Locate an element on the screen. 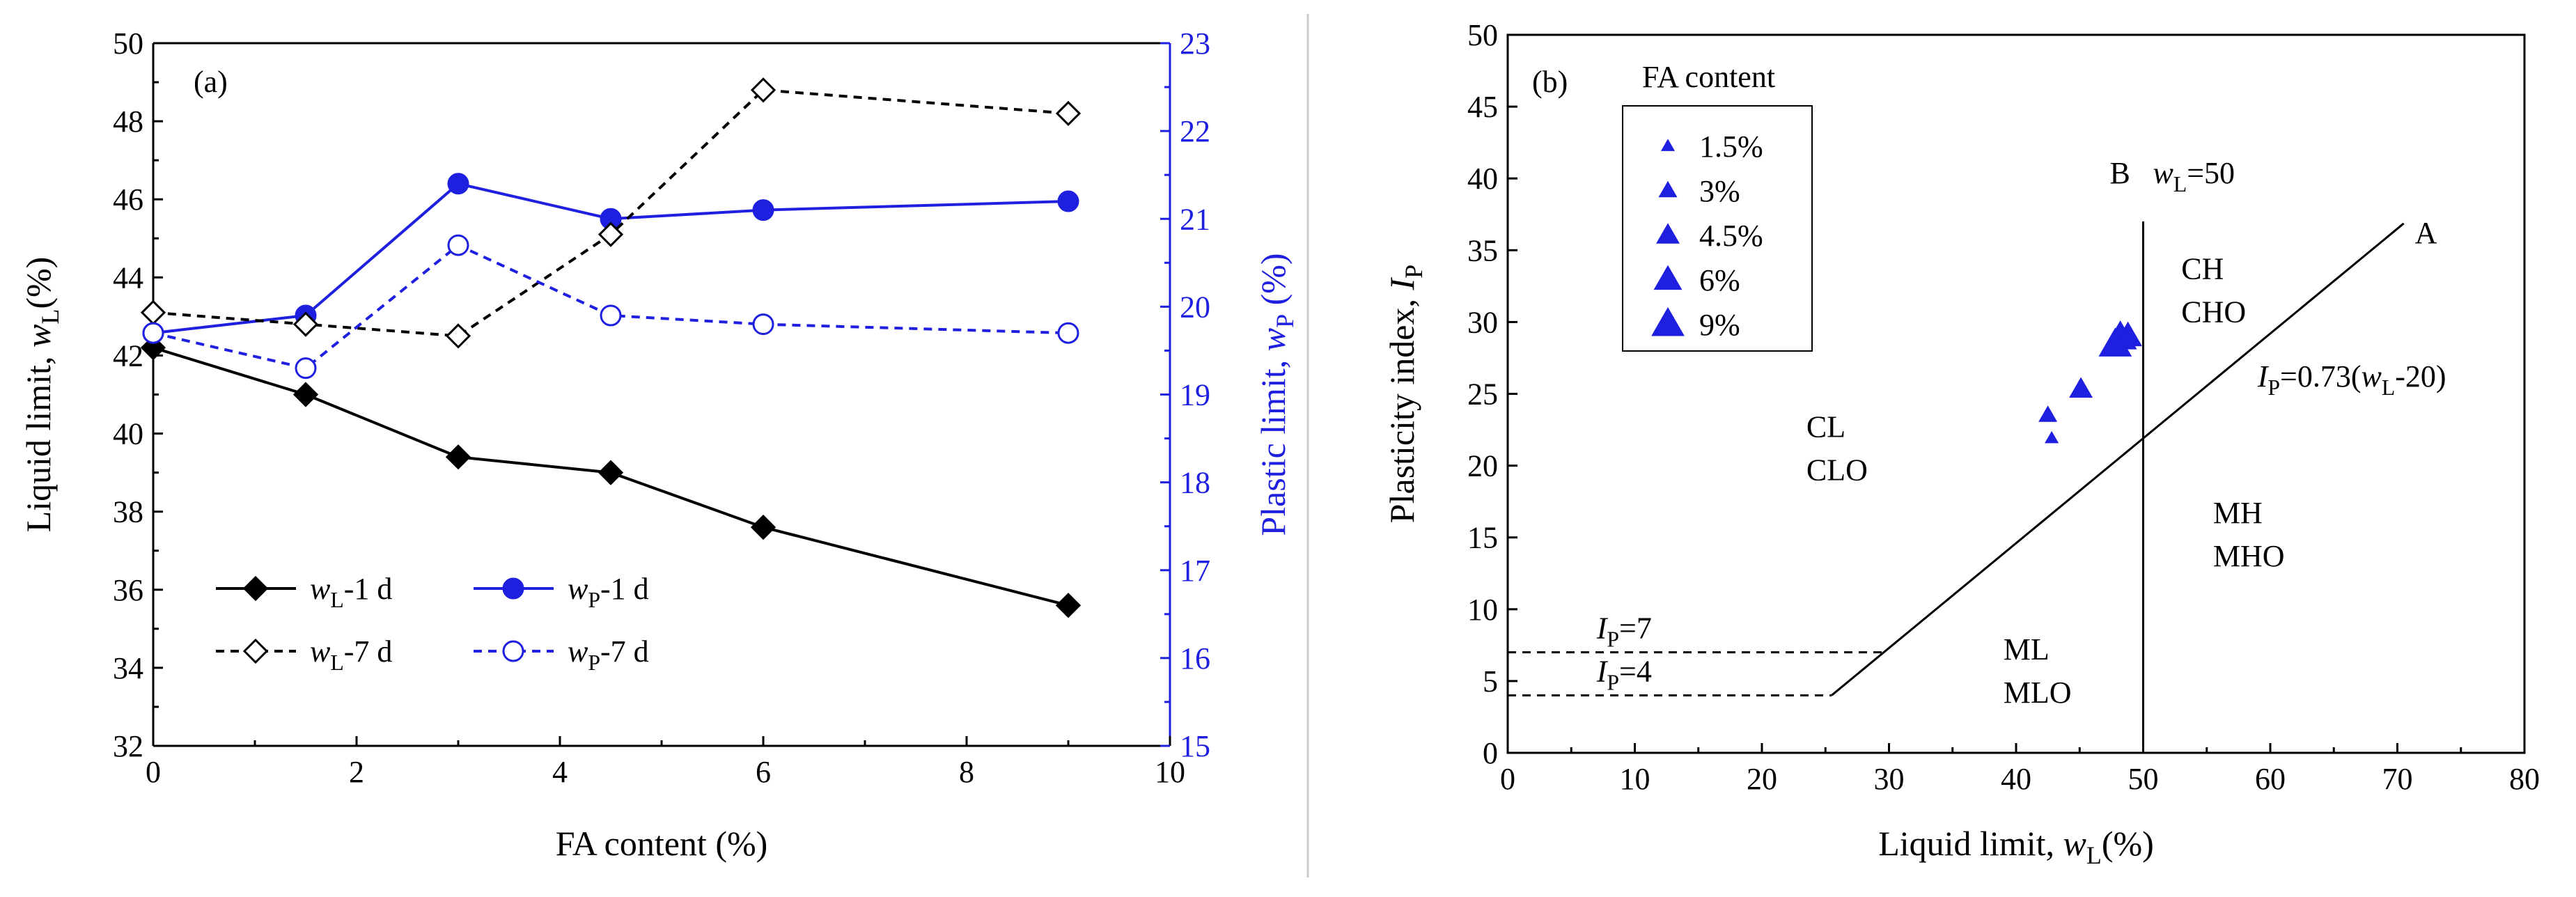 This screenshot has width=2576, height=897. left-y-tick-label: 34 is located at coordinates (128, 668).